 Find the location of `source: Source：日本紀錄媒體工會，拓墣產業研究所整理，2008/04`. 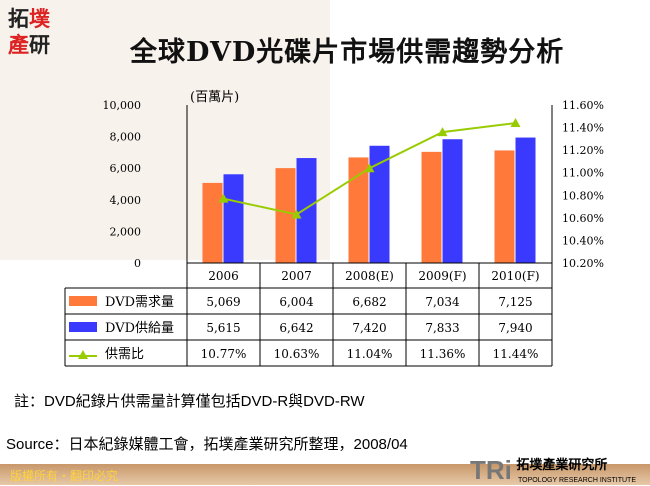

source: Source：日本紀錄媒體工會，拓墣產業研究所整理，2008/04 is located at coordinates (207, 444).